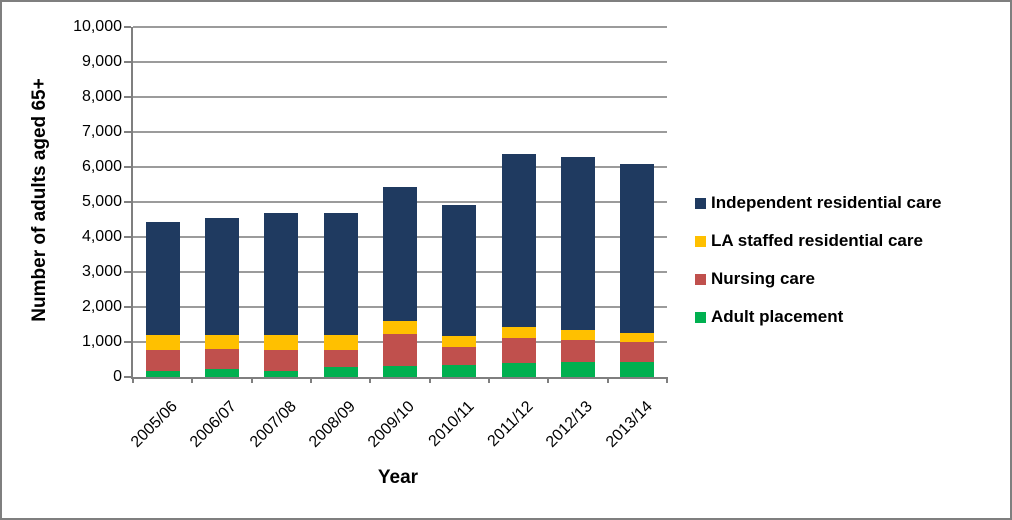 Image resolution: width=1012 pixels, height=520 pixels. Describe the element at coordinates (101, 236) in the screenshot. I see `y-axis-tick-label: 4,000` at that location.